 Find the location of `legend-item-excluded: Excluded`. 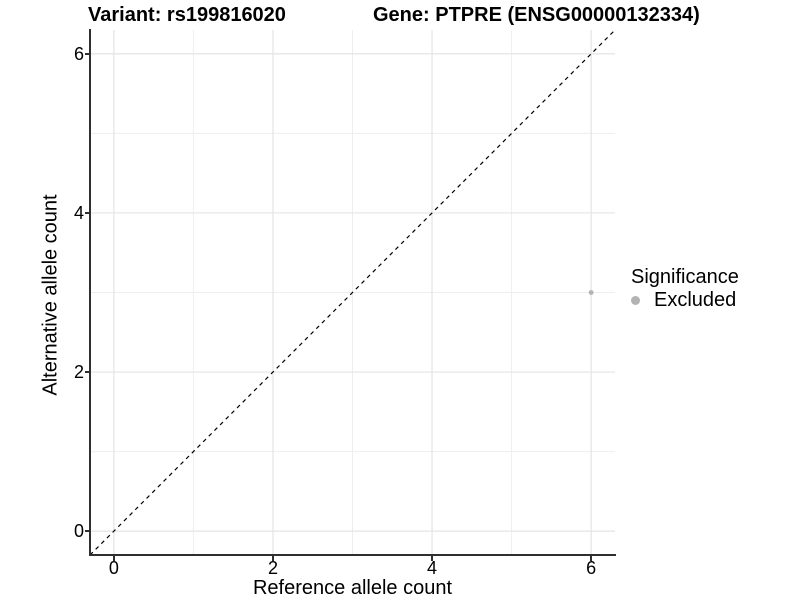

legend-item-excluded: Excluded is located at coordinates (685, 300).